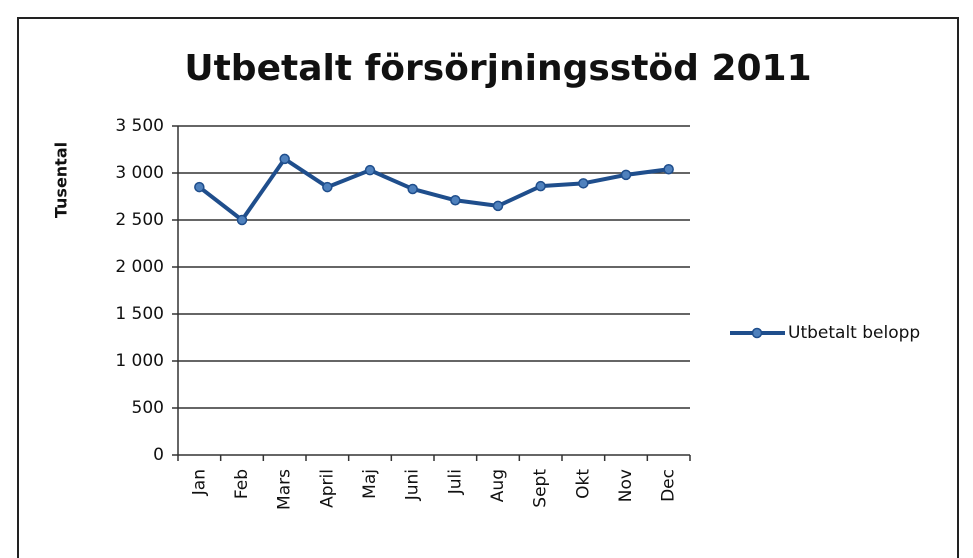 This screenshot has height=558, width=973. What do you see at coordinates (61, 180) in the screenshot?
I see `y-axis-label: Tusental` at bounding box center [61, 180].